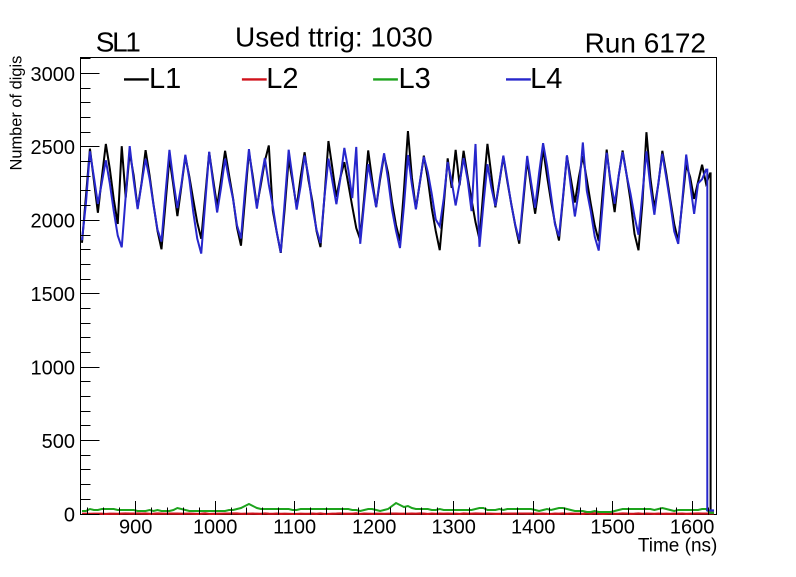 Image resolution: width=796 pixels, height=577 pixels. Describe the element at coordinates (17, 113) in the screenshot. I see `svg-text: Number of digis` at that location.